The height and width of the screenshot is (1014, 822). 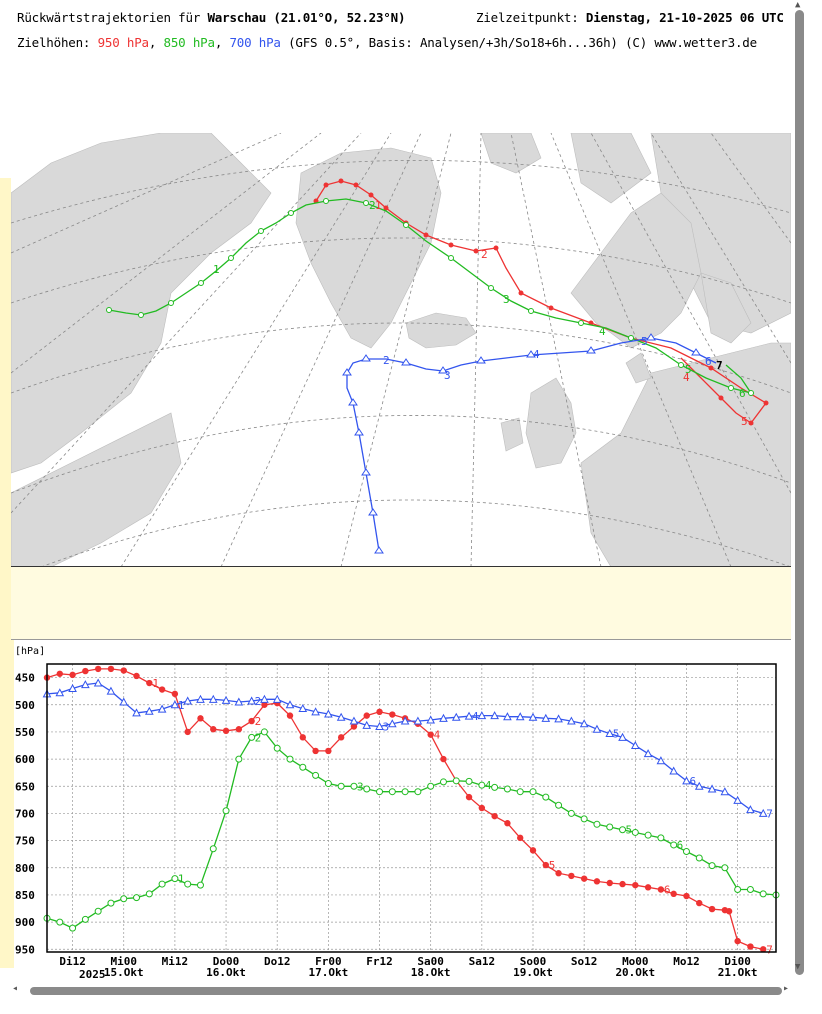 I want to click on scroll-right-arrow: ▸, so click(x=786, y=988).